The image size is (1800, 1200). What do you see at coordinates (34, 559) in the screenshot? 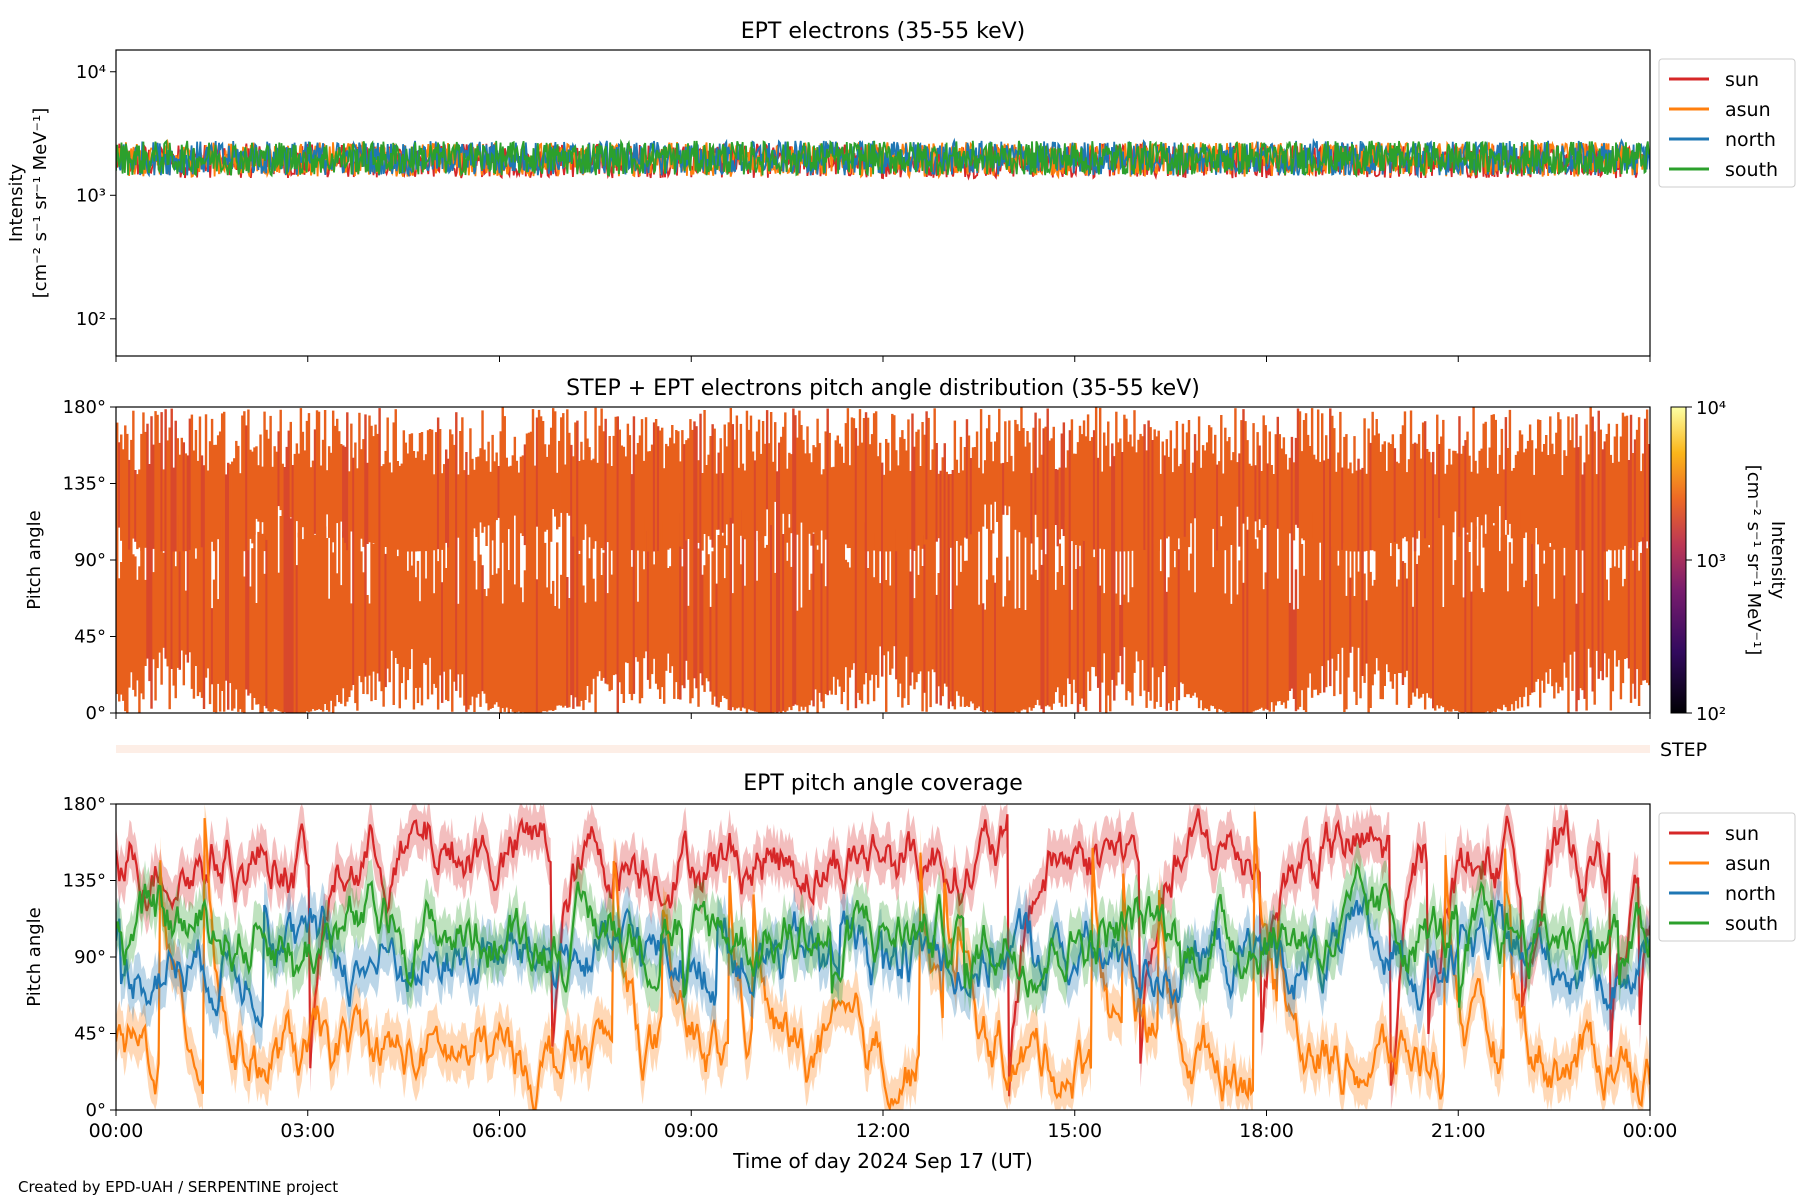
I see `pad-ylabel: Pitch angle` at bounding box center [34, 559].